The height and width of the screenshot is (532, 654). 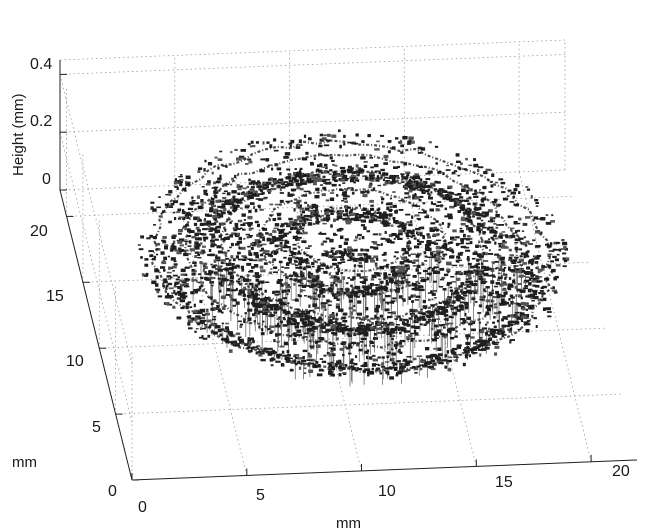 I want to click on y-tick-label-1: 5, so click(x=96, y=427).